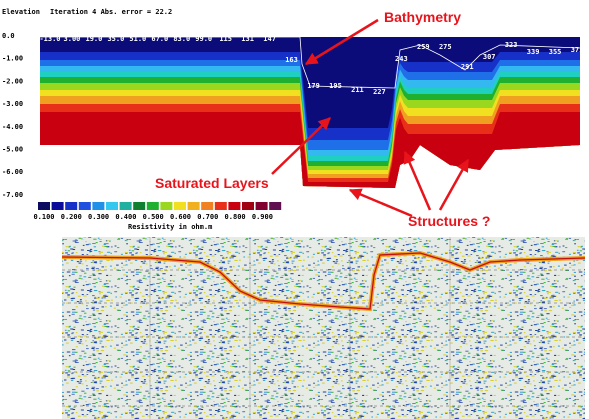 This screenshot has width=589, height=419. What do you see at coordinates (379, 92) in the screenshot?
I see `distance-label: 227` at bounding box center [379, 92].